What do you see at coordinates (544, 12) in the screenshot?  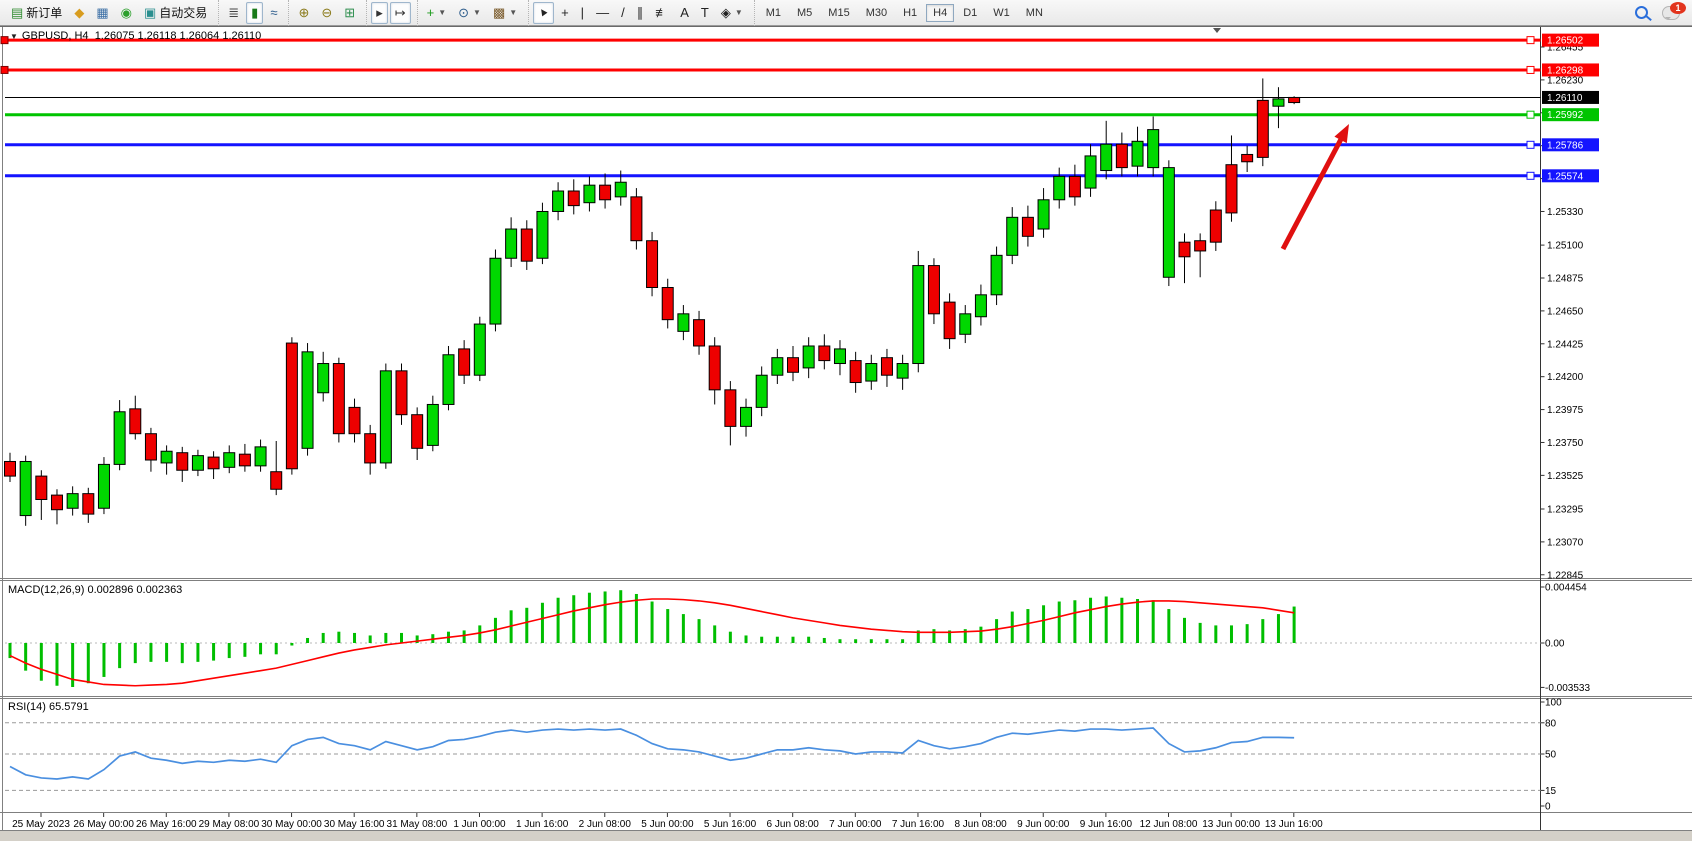 I see `cursor-icon: ▲` at bounding box center [544, 12].